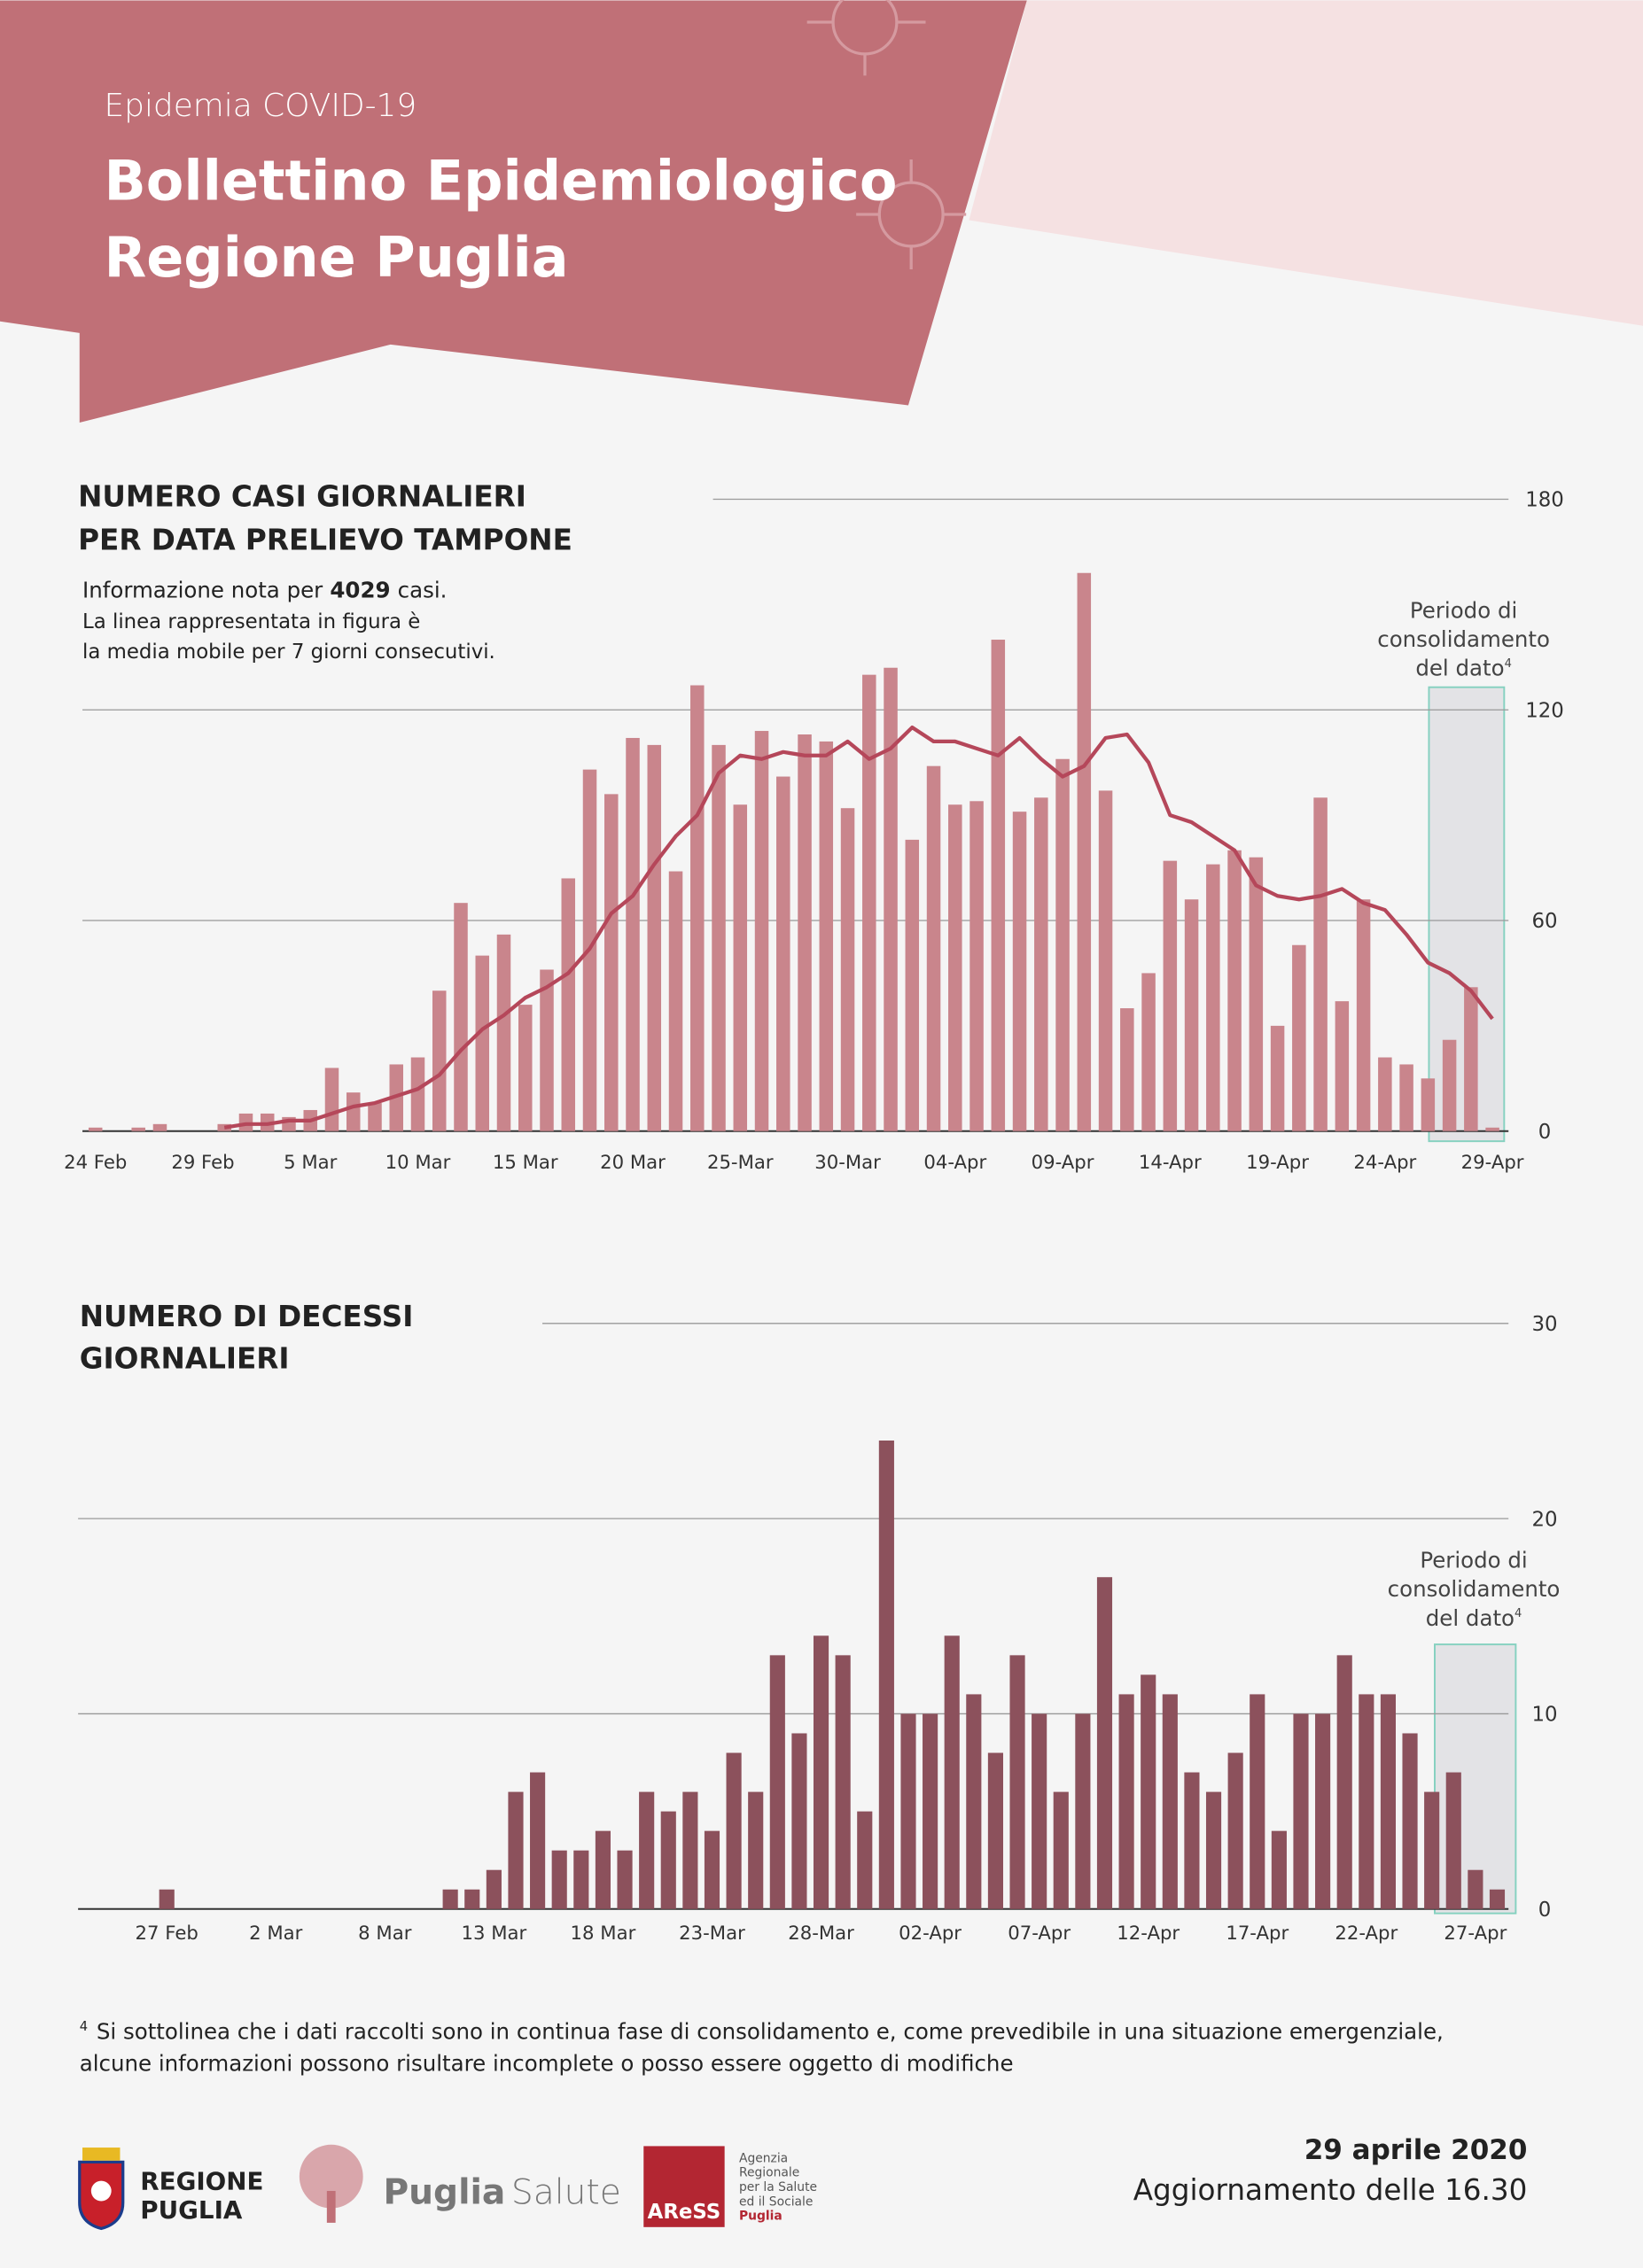 The width and height of the screenshot is (1643, 2268). Describe the element at coordinates (1277, 1163) in the screenshot. I see `x-tick-label: 19-Apr` at that location.